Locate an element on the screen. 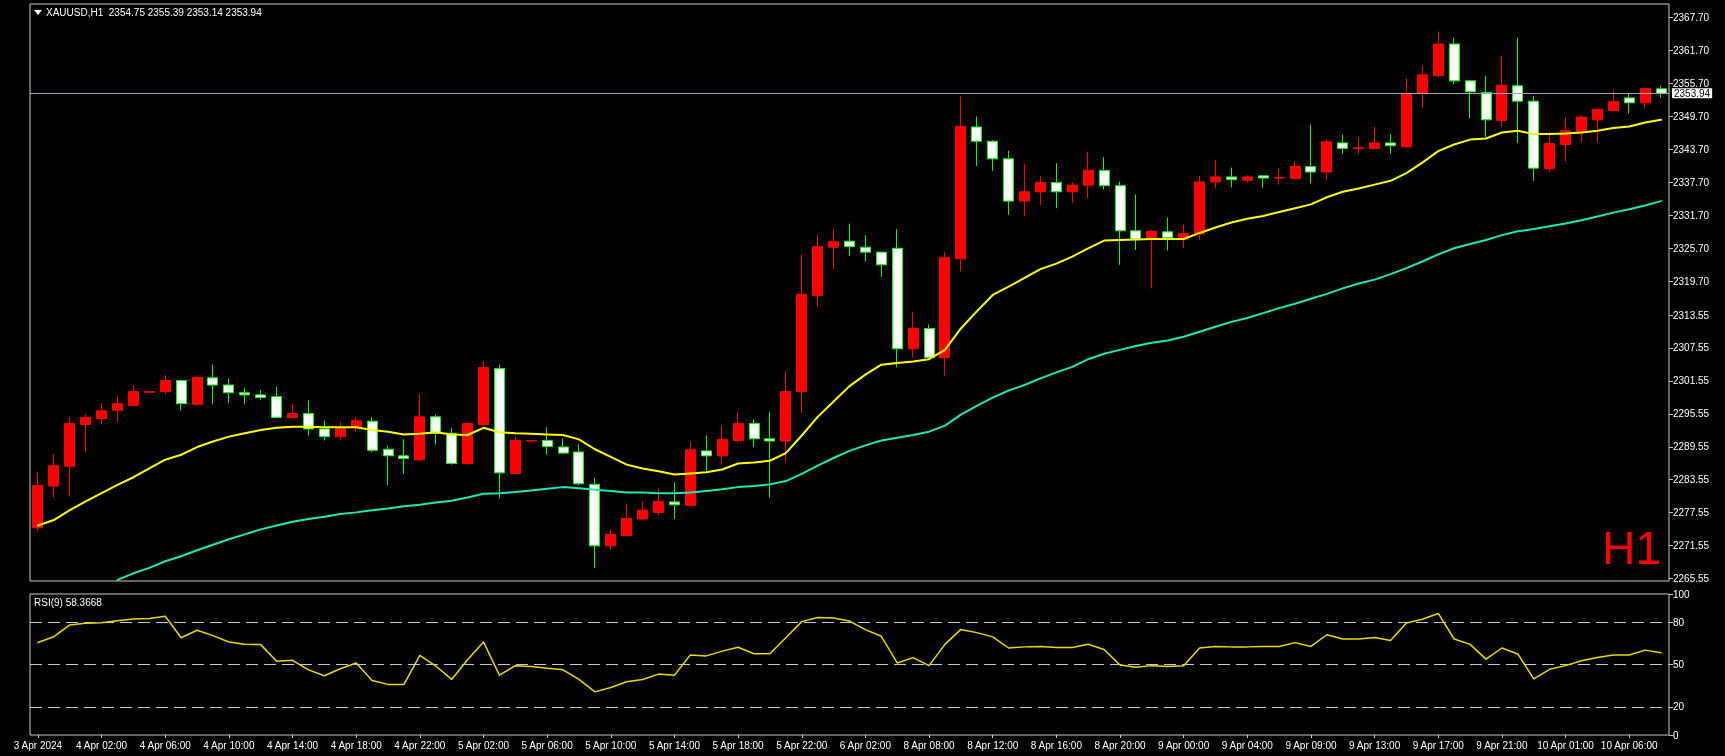 The width and height of the screenshot is (1725, 756). x-tick-label: 10 Apr 01:00 is located at coordinates (1566, 745).